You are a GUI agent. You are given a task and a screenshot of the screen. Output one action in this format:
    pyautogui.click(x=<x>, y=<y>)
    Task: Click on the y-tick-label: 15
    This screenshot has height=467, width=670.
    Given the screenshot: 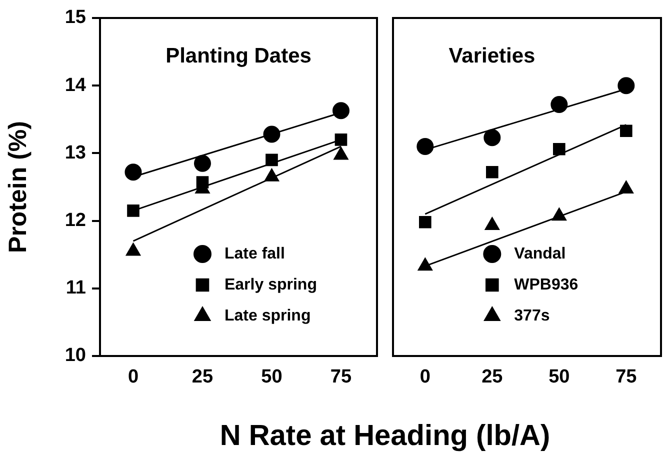 What is the action you would take?
    pyautogui.click(x=75, y=17)
    